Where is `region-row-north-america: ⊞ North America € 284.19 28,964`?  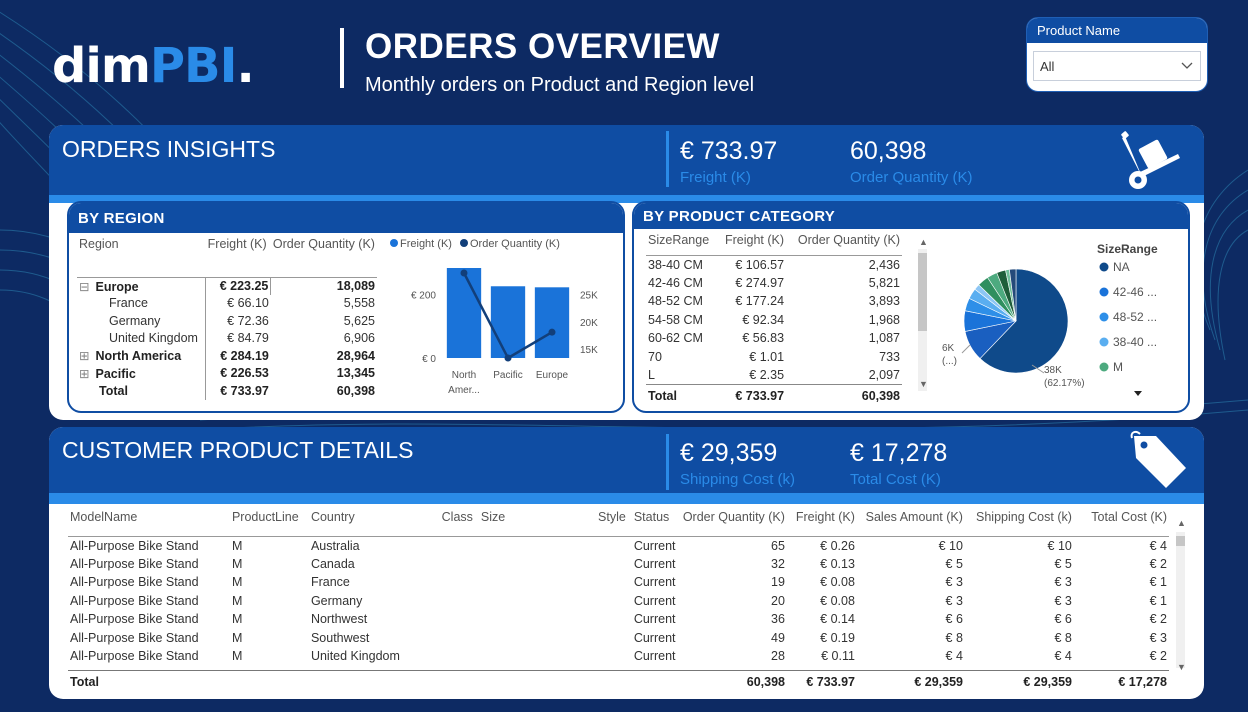
region-row-north-america: ⊞ North America € 284.19 28,964 is located at coordinates (227, 356).